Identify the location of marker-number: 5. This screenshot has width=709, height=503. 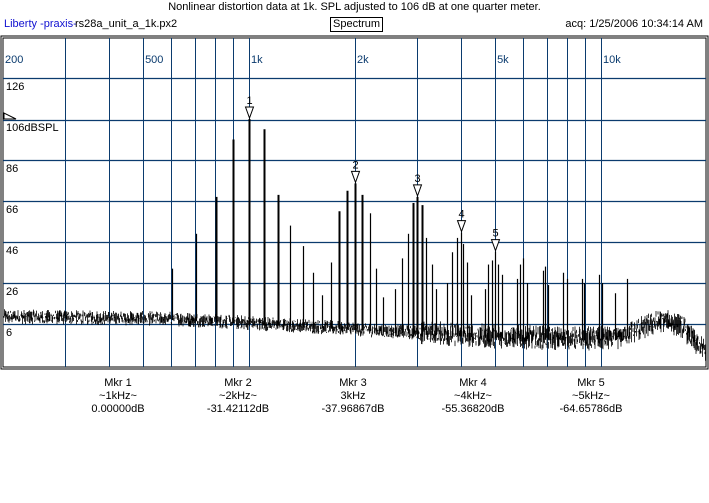
(495, 234).